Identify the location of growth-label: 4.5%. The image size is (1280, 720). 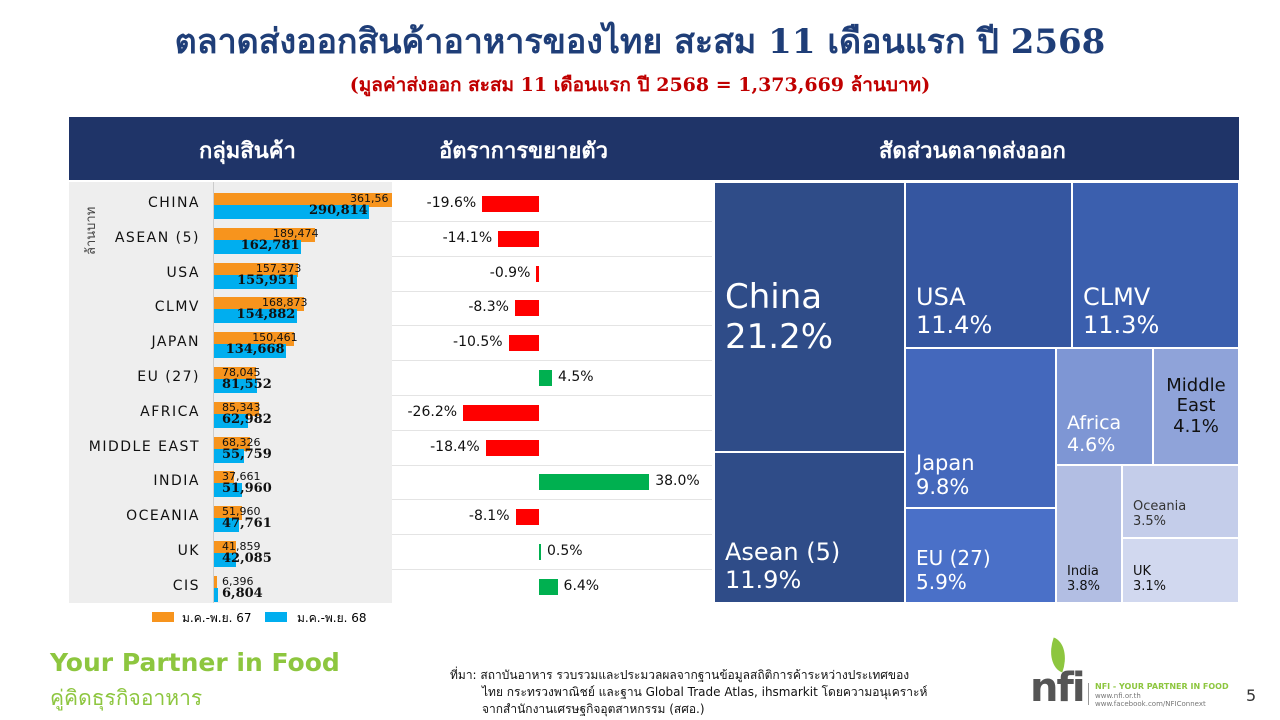
(576, 377).